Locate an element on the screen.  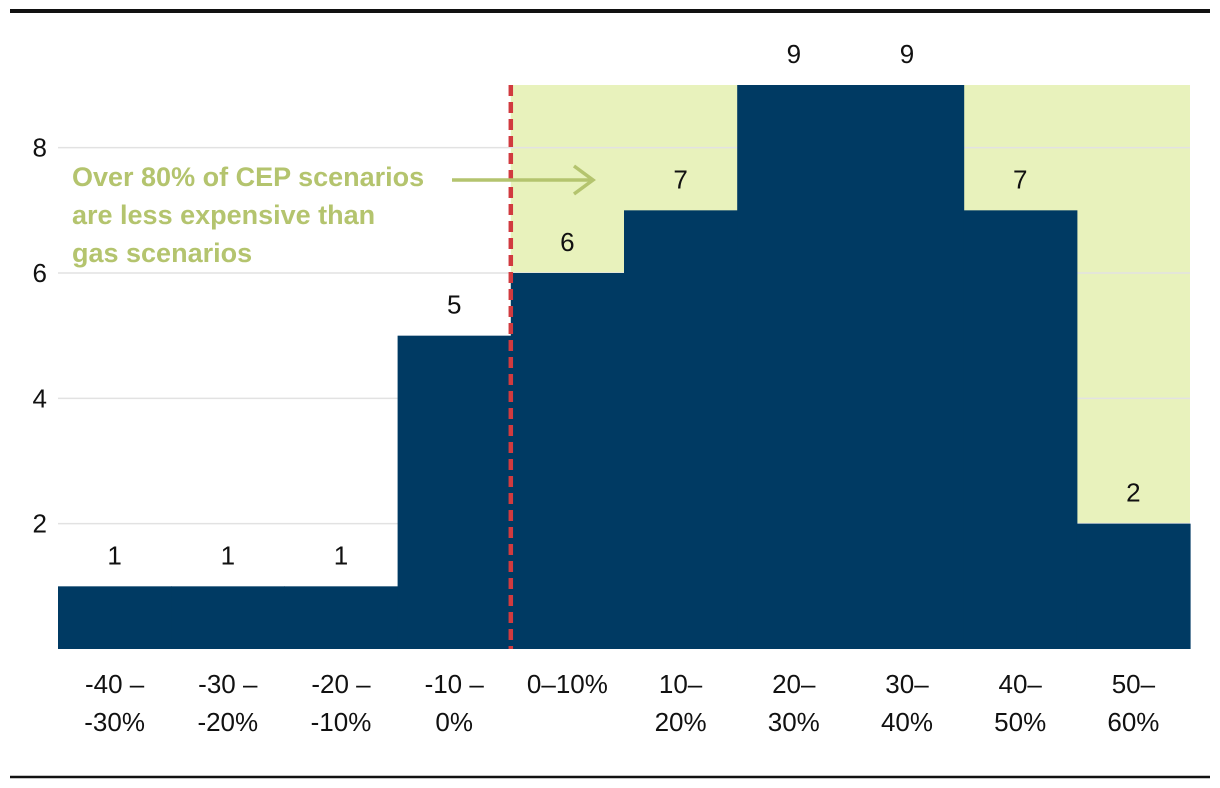
y-tick-label: 2 is located at coordinates (40, 524).